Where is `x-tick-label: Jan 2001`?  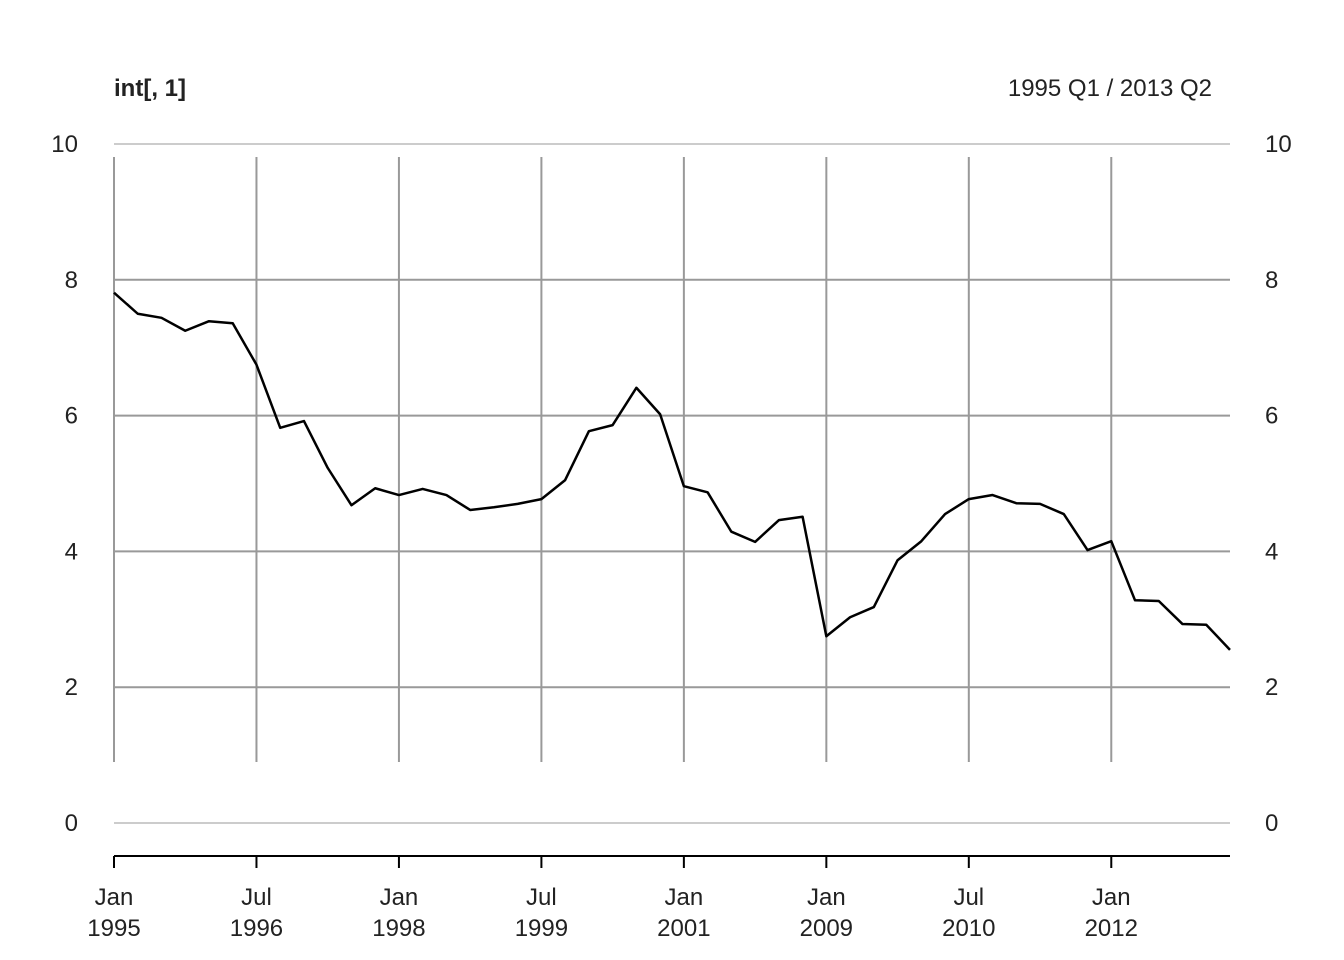
x-tick-label: Jan 2001 is located at coordinates (683, 913).